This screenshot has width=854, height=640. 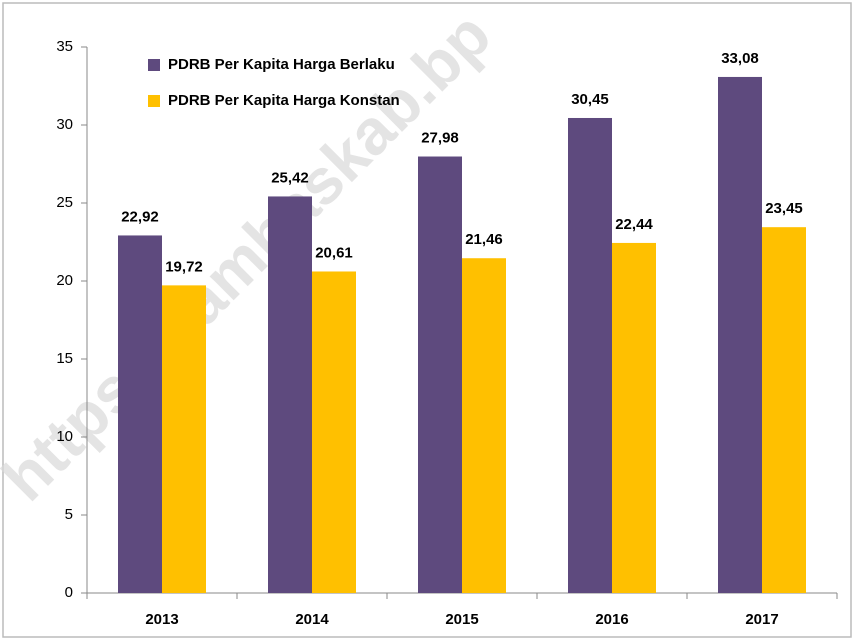 I want to click on y-tick-label: 0, so click(x=69, y=592).